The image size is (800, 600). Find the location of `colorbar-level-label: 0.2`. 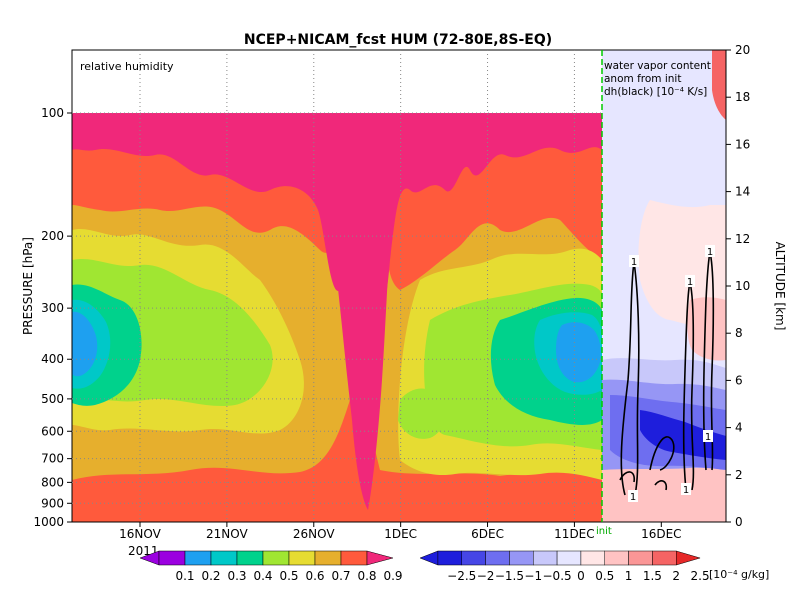

colorbar-level-label: 0.2 is located at coordinates (210, 576).